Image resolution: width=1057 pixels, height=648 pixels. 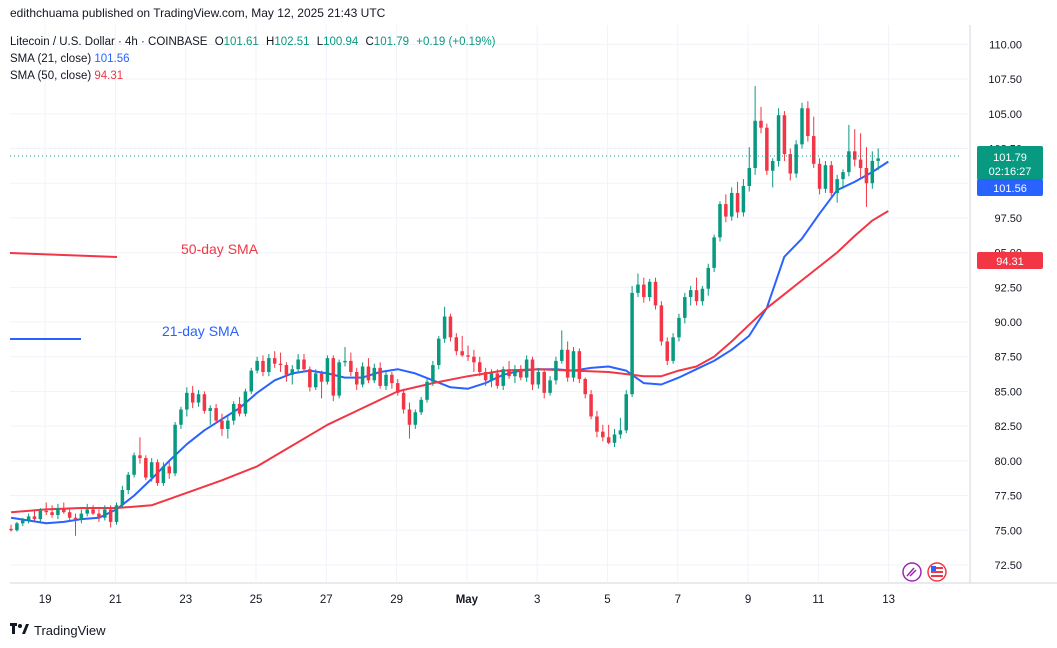 I want to click on time-axis: 19 21 23 25 27 29 May 3 5 7 9 11 13, so click(x=467, y=600).